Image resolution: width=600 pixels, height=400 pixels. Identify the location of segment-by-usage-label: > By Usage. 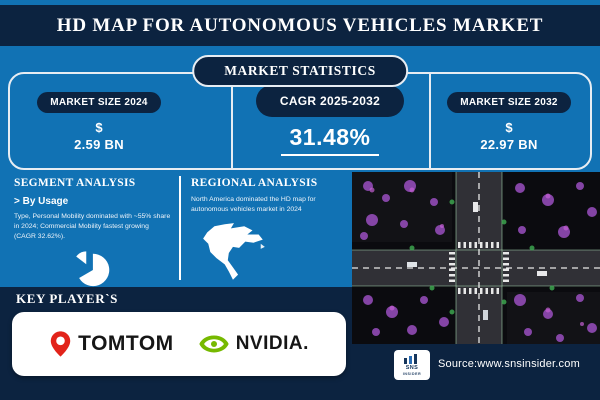
(41, 201).